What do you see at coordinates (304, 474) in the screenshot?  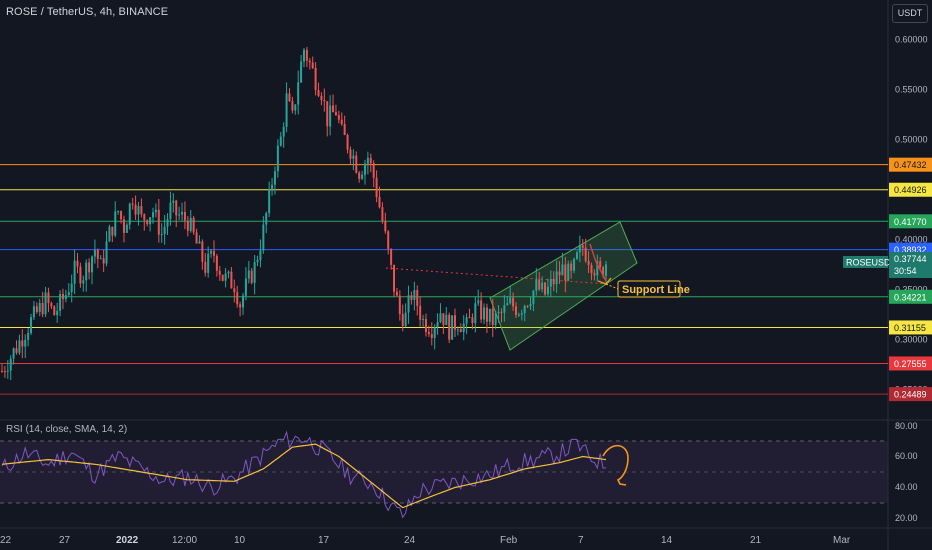 I see `rsi-line` at bounding box center [304, 474].